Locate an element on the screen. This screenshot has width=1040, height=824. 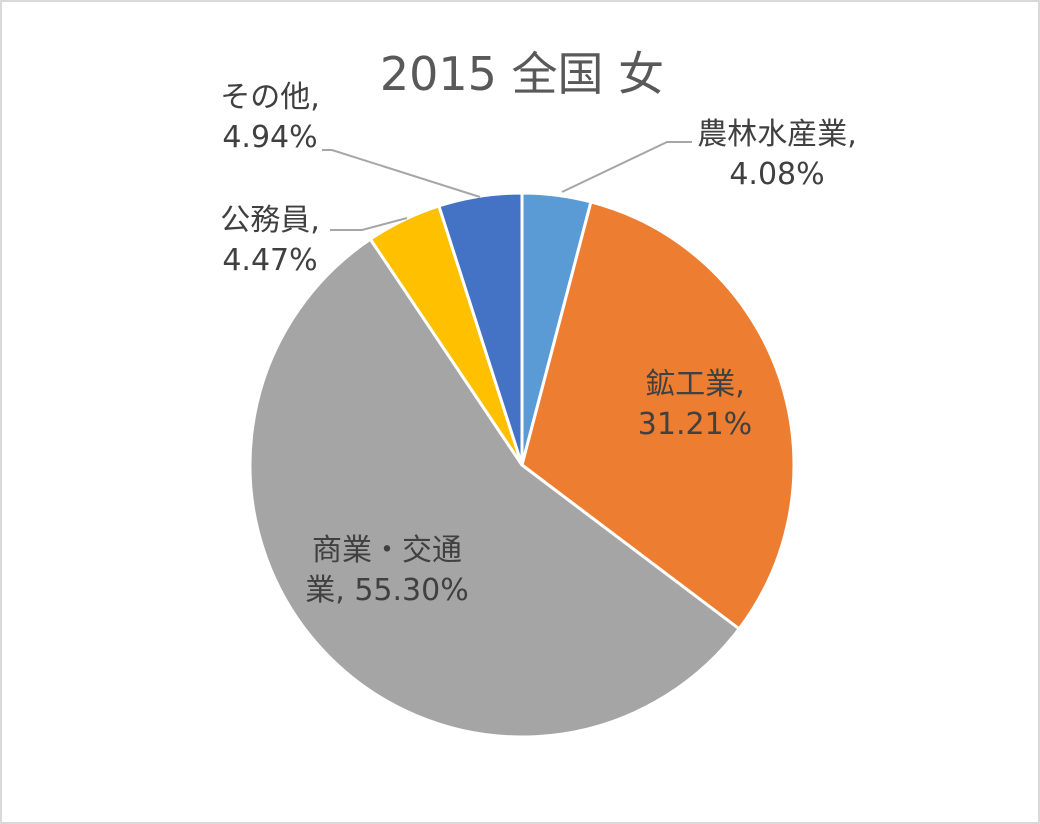
data-label-4: 公務員, 4.47% is located at coordinates (270, 240).